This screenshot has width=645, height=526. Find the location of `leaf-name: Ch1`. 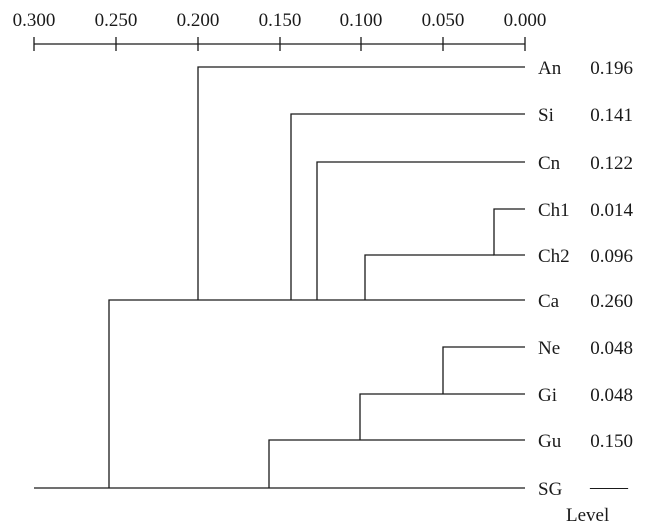

leaf-name: Ch1 is located at coordinates (554, 210).